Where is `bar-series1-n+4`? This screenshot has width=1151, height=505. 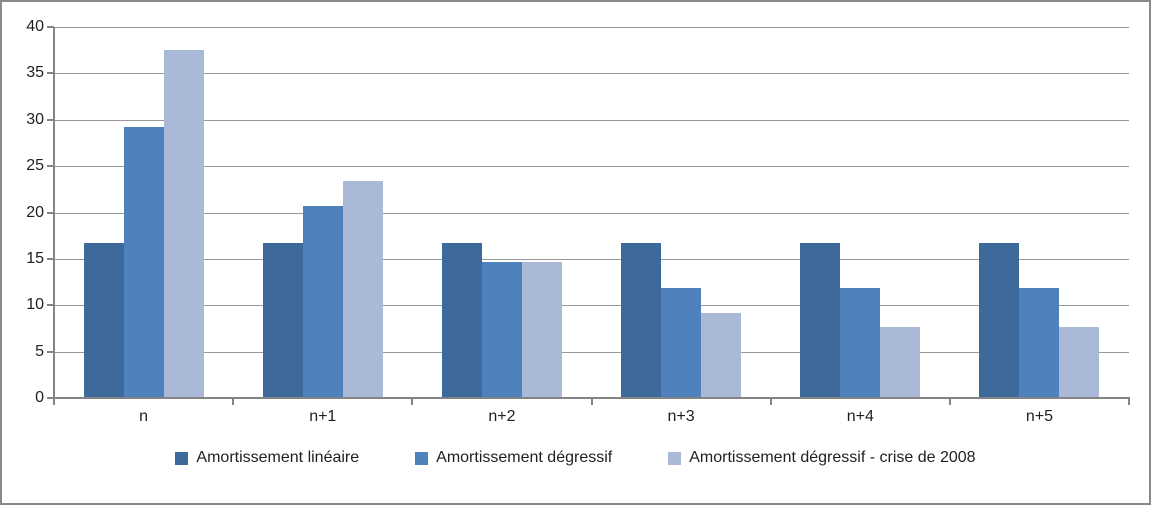
bar-series1-n+4 is located at coordinates (820, 320).